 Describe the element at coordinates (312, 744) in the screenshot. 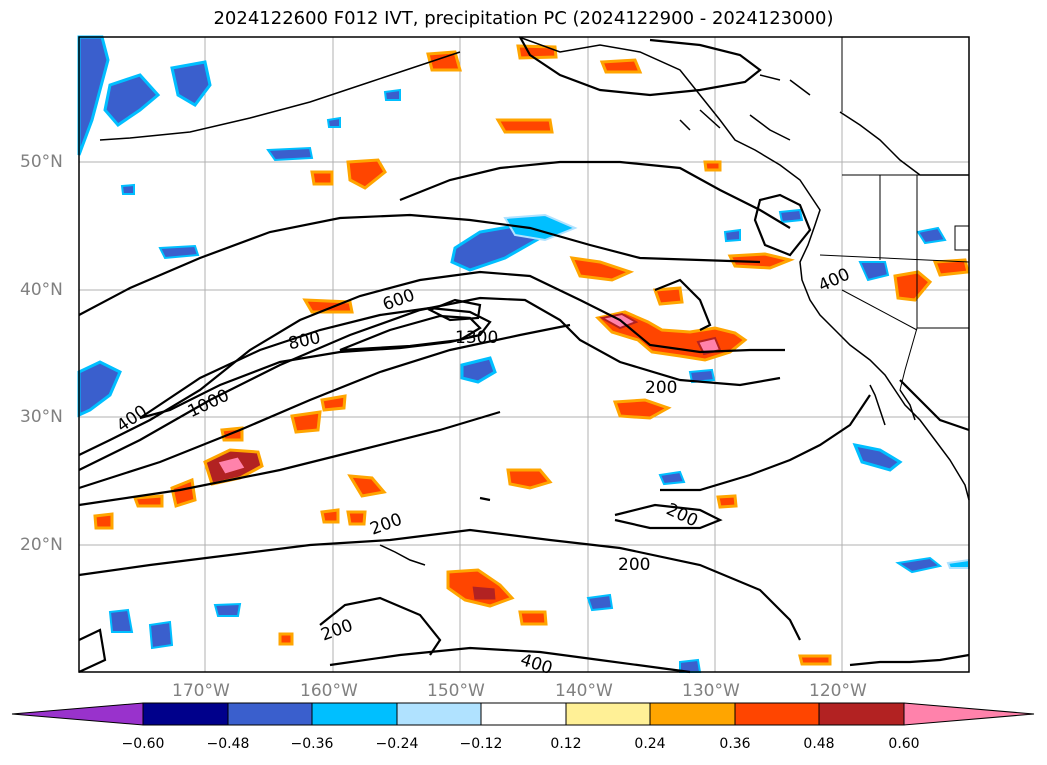

I see `colorbar-tick: −0.36` at that location.